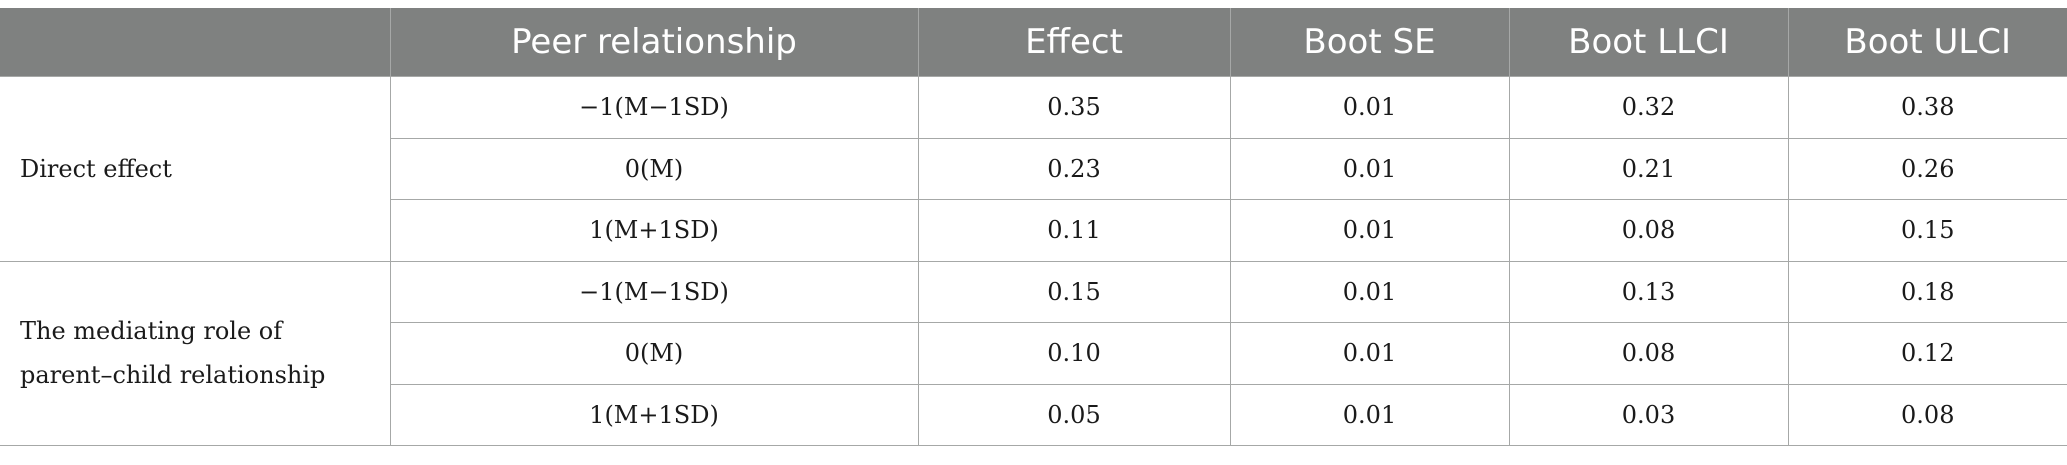 The height and width of the screenshot is (465, 2067). I want to click on cell-effect: 0.10, so click(1074, 353).